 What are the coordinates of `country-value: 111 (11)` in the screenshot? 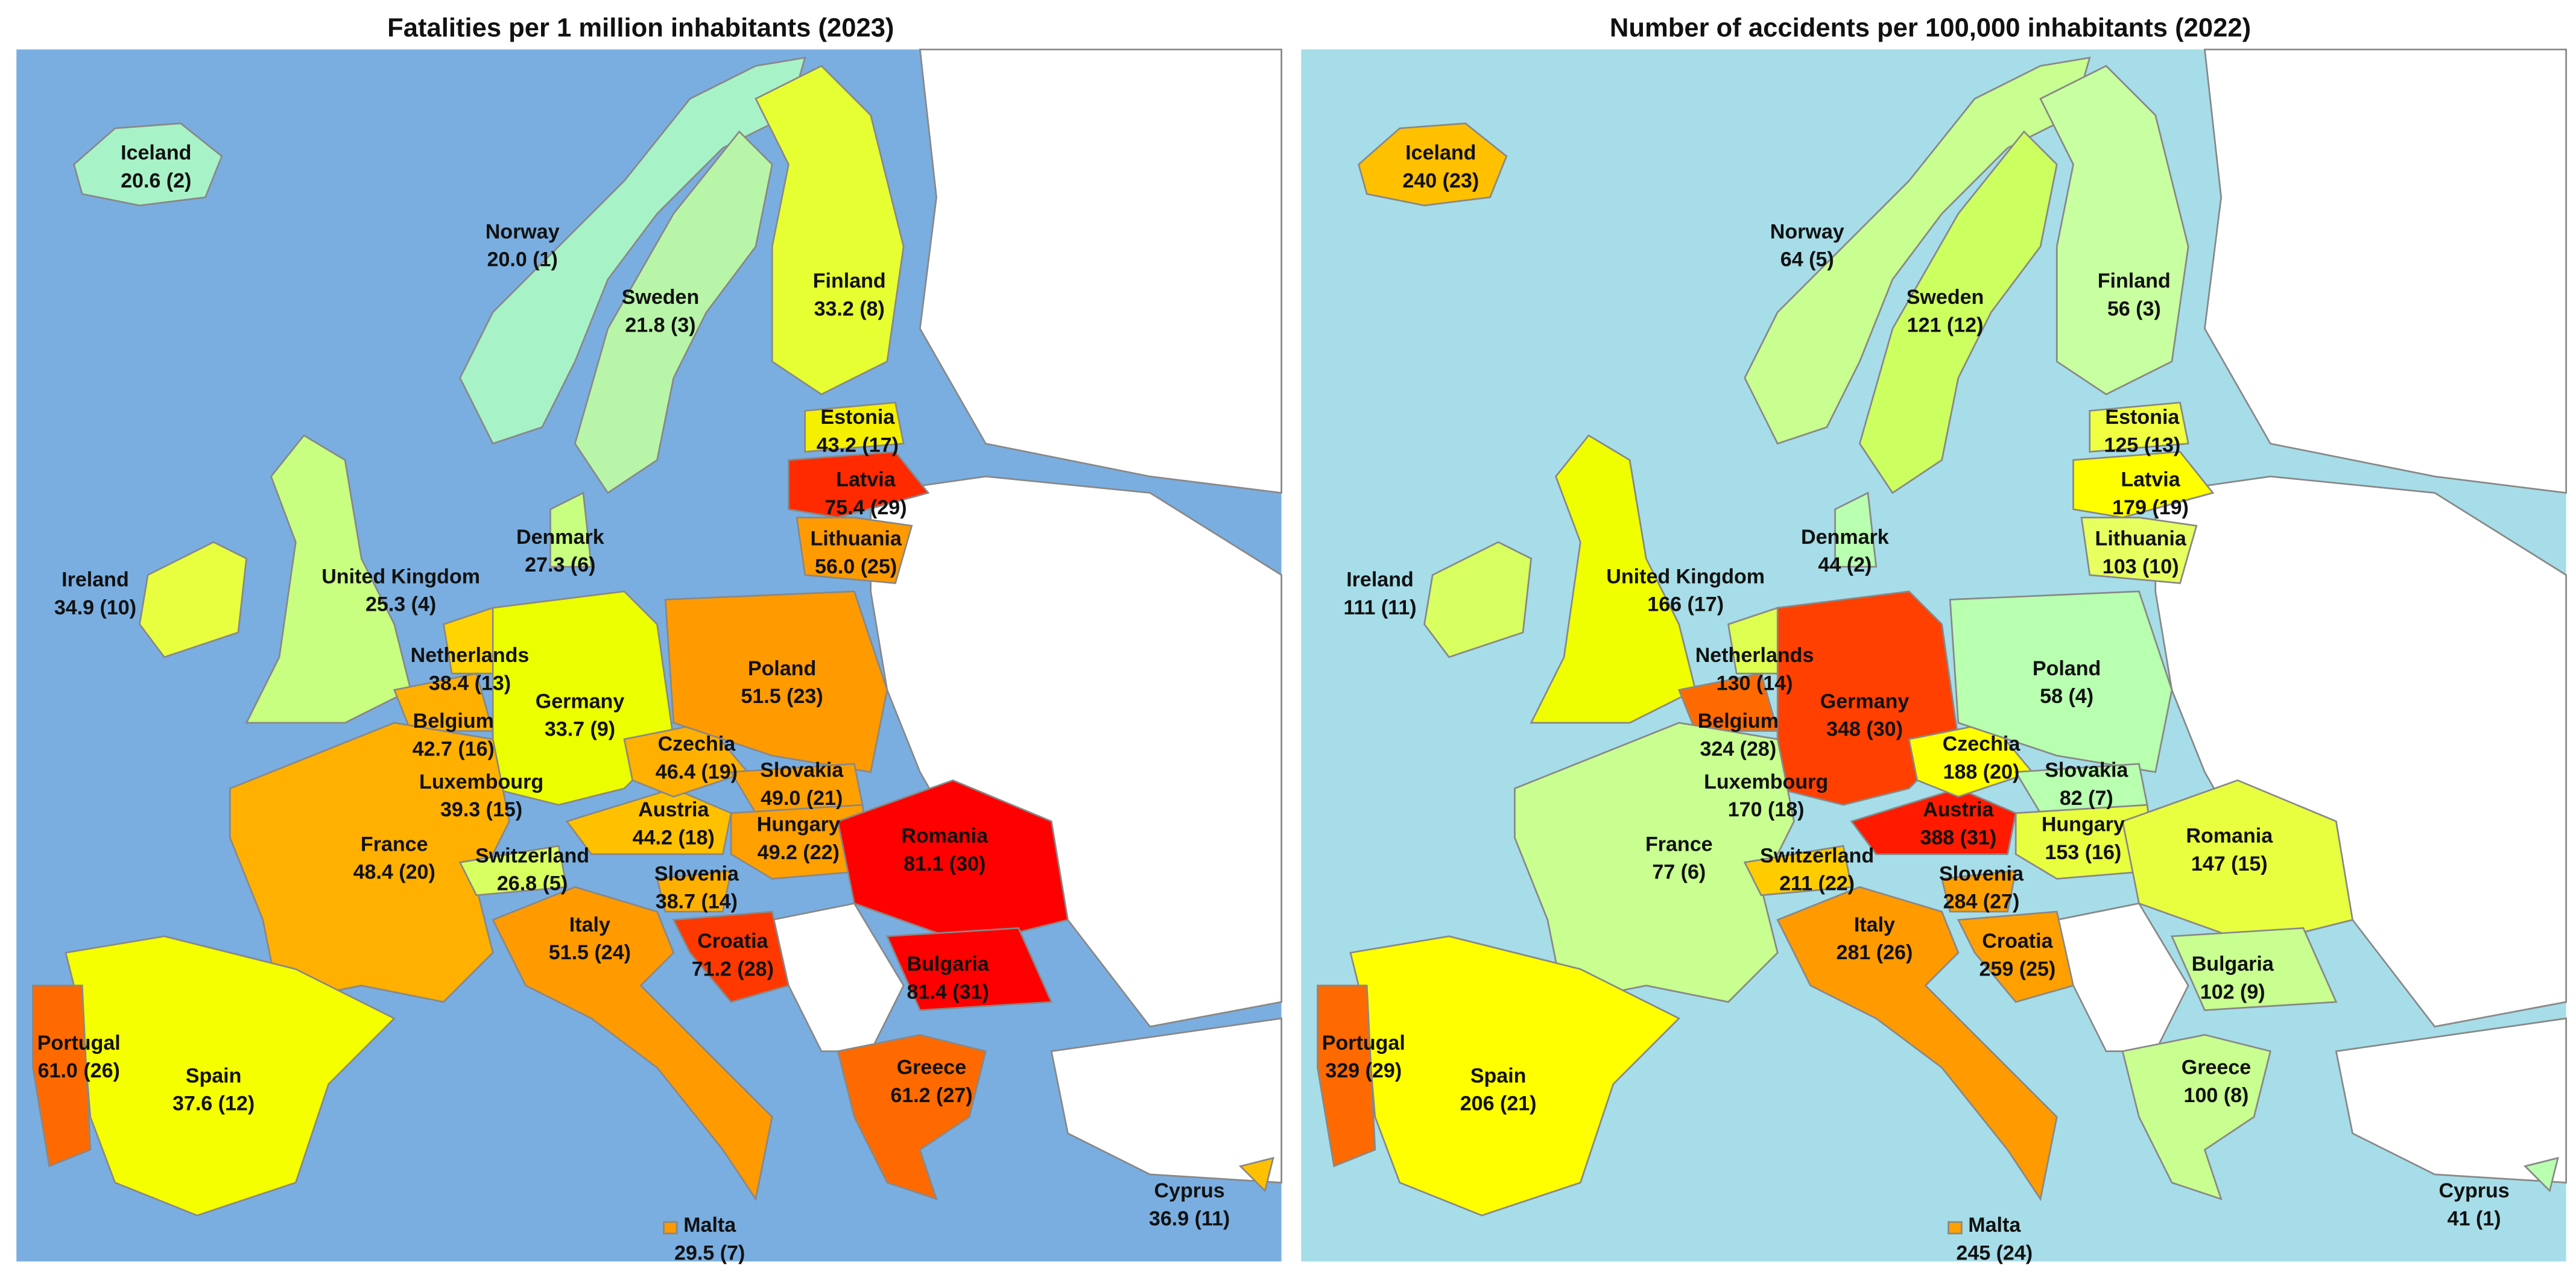 It's located at (1379, 607).